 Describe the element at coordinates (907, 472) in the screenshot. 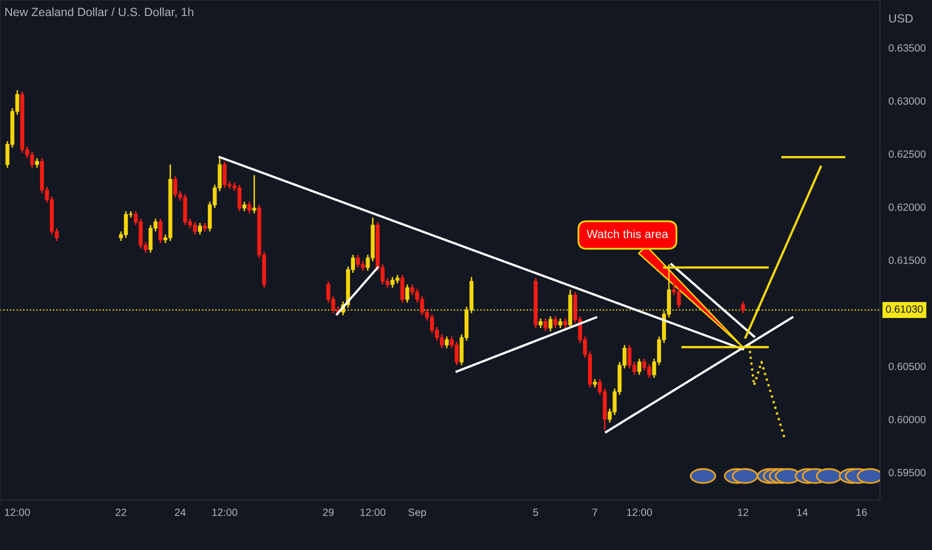

I see `y-tick-label: 0.59500` at that location.